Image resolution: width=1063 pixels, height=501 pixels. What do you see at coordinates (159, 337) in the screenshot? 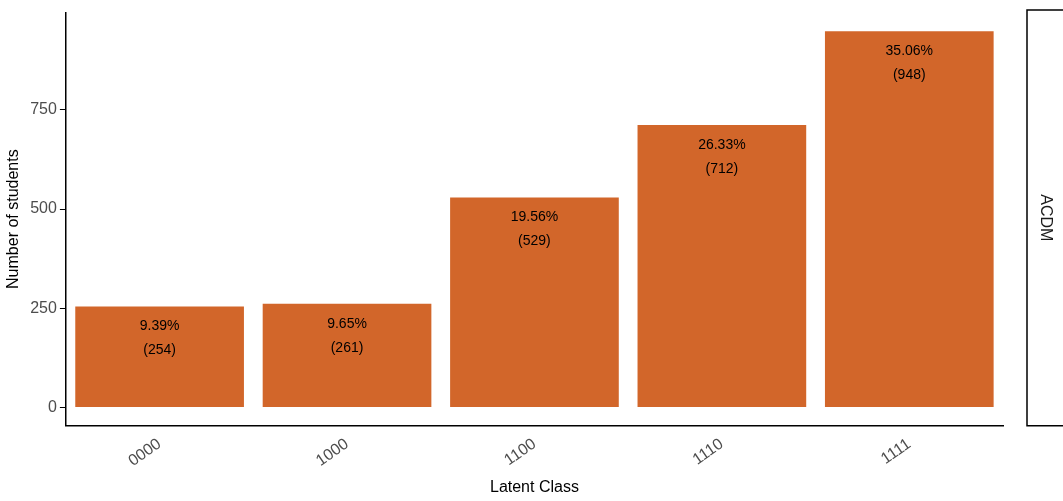
I see `data-label: 9.39% (254)` at bounding box center [159, 337].